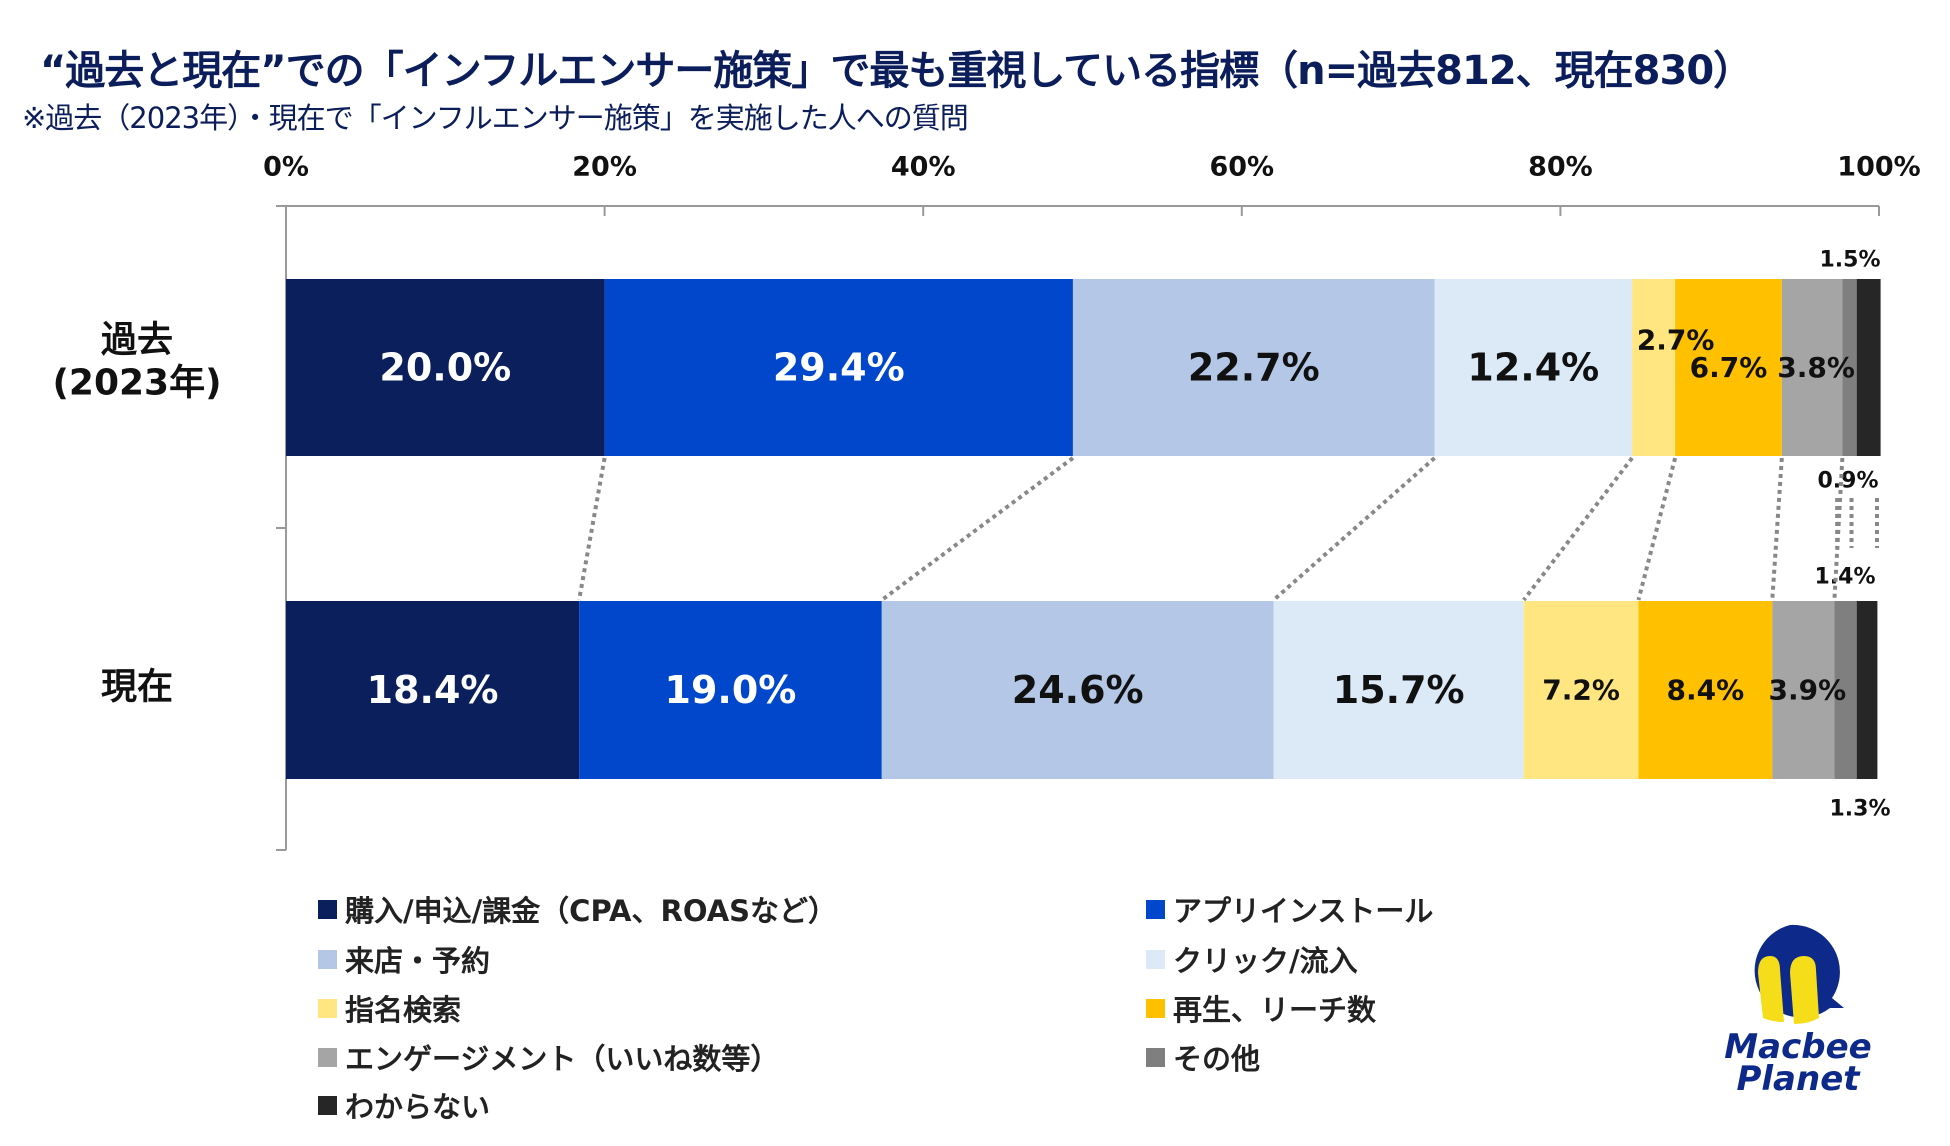 The height and width of the screenshot is (1146, 1950). I want to click on category-label: 過去, so click(137, 340).